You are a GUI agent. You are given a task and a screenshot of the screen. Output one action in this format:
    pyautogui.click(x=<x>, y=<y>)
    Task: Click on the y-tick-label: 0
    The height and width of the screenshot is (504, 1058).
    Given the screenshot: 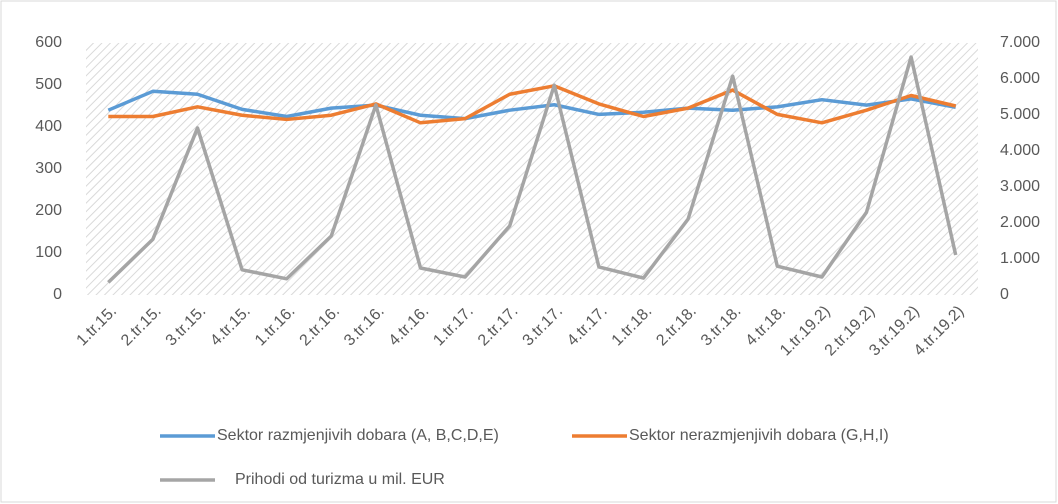 What is the action you would take?
    pyautogui.click(x=57, y=294)
    